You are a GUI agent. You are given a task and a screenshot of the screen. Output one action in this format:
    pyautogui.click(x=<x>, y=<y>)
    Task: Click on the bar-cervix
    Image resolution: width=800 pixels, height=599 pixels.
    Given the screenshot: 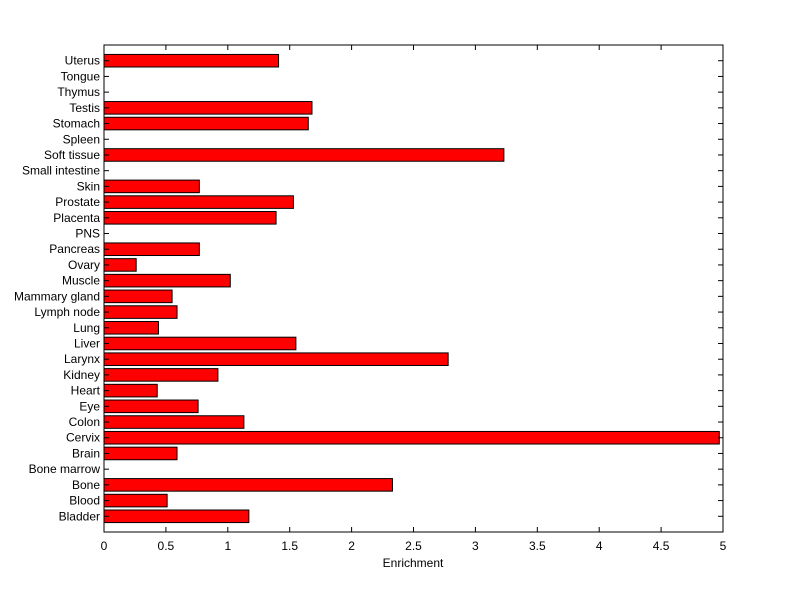 What is the action you would take?
    pyautogui.click(x=411, y=437)
    